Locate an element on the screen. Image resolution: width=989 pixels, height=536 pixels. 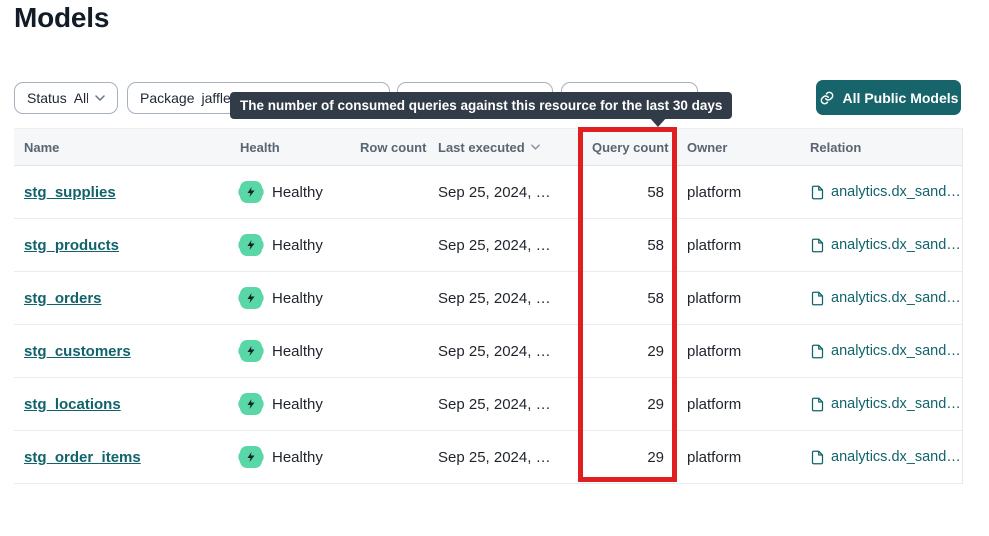
all-public-models-button: All Public Models is located at coordinates (888, 97).